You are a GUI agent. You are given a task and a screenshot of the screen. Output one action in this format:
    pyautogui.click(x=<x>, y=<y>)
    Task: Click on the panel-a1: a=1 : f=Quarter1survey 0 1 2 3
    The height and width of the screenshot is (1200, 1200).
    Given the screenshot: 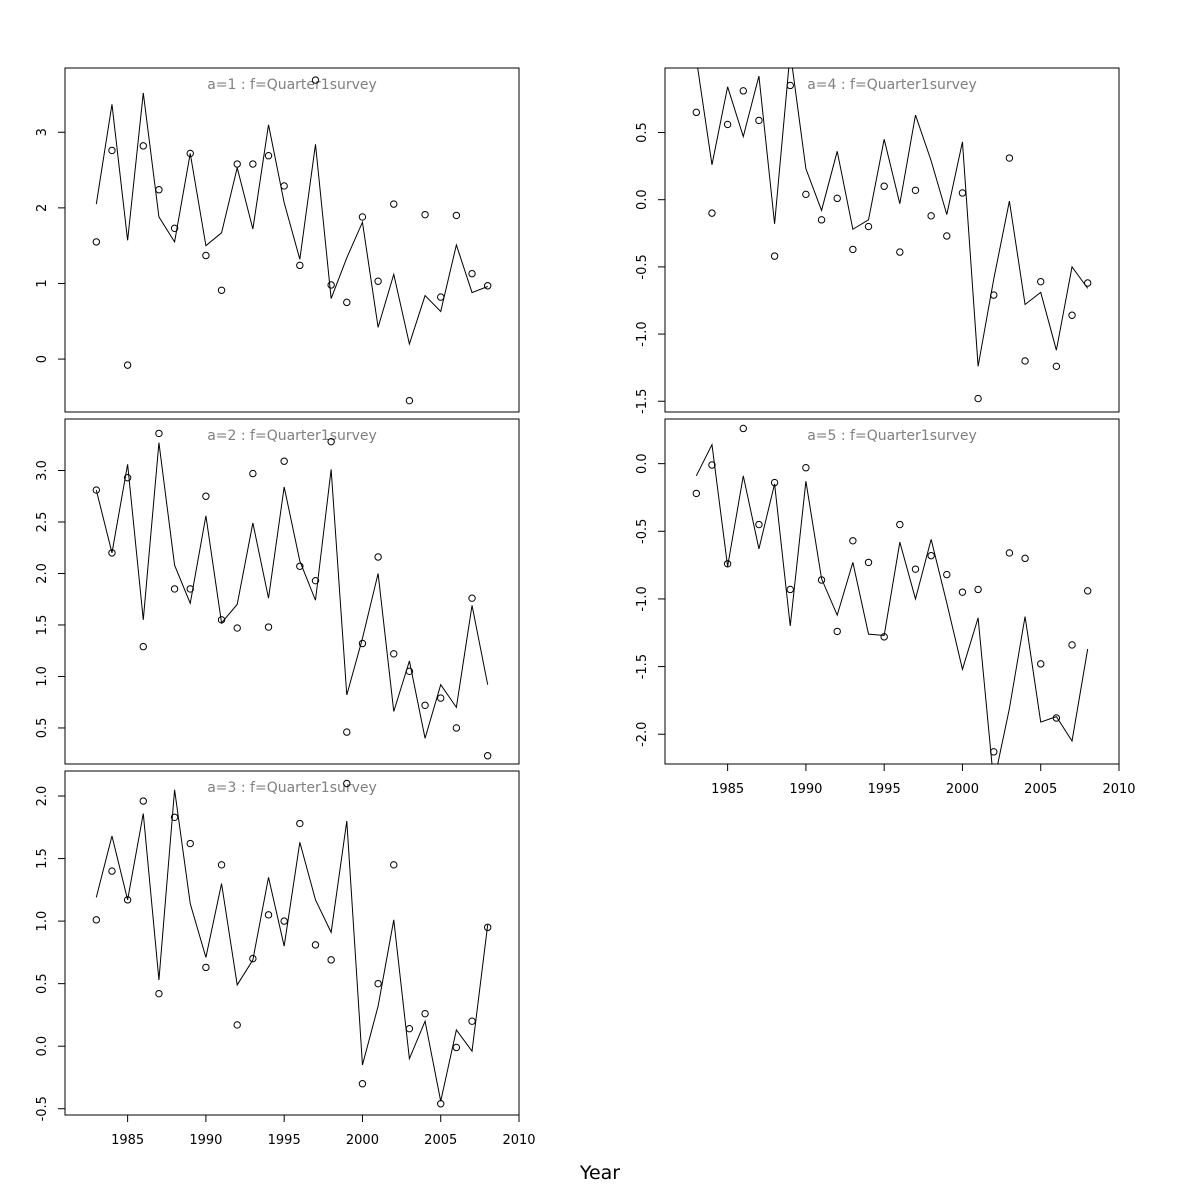 What is the action you would take?
    pyautogui.click(x=277, y=240)
    